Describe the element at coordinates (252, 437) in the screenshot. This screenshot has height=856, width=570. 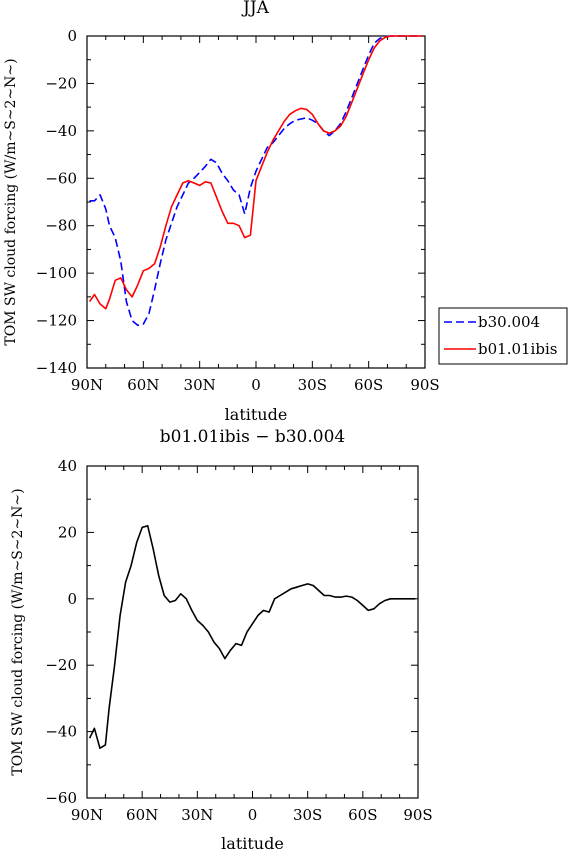
I see `chart-title: b01.01ibis − b30.004` at that location.